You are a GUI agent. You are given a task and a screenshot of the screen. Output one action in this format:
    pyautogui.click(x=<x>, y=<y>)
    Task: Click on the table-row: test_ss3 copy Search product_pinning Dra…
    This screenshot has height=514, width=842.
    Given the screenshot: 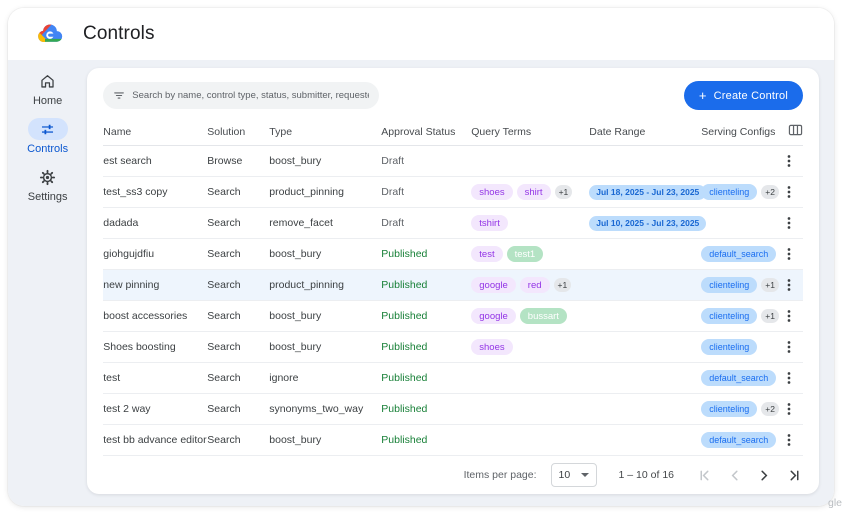 What is the action you would take?
    pyautogui.click(x=453, y=193)
    